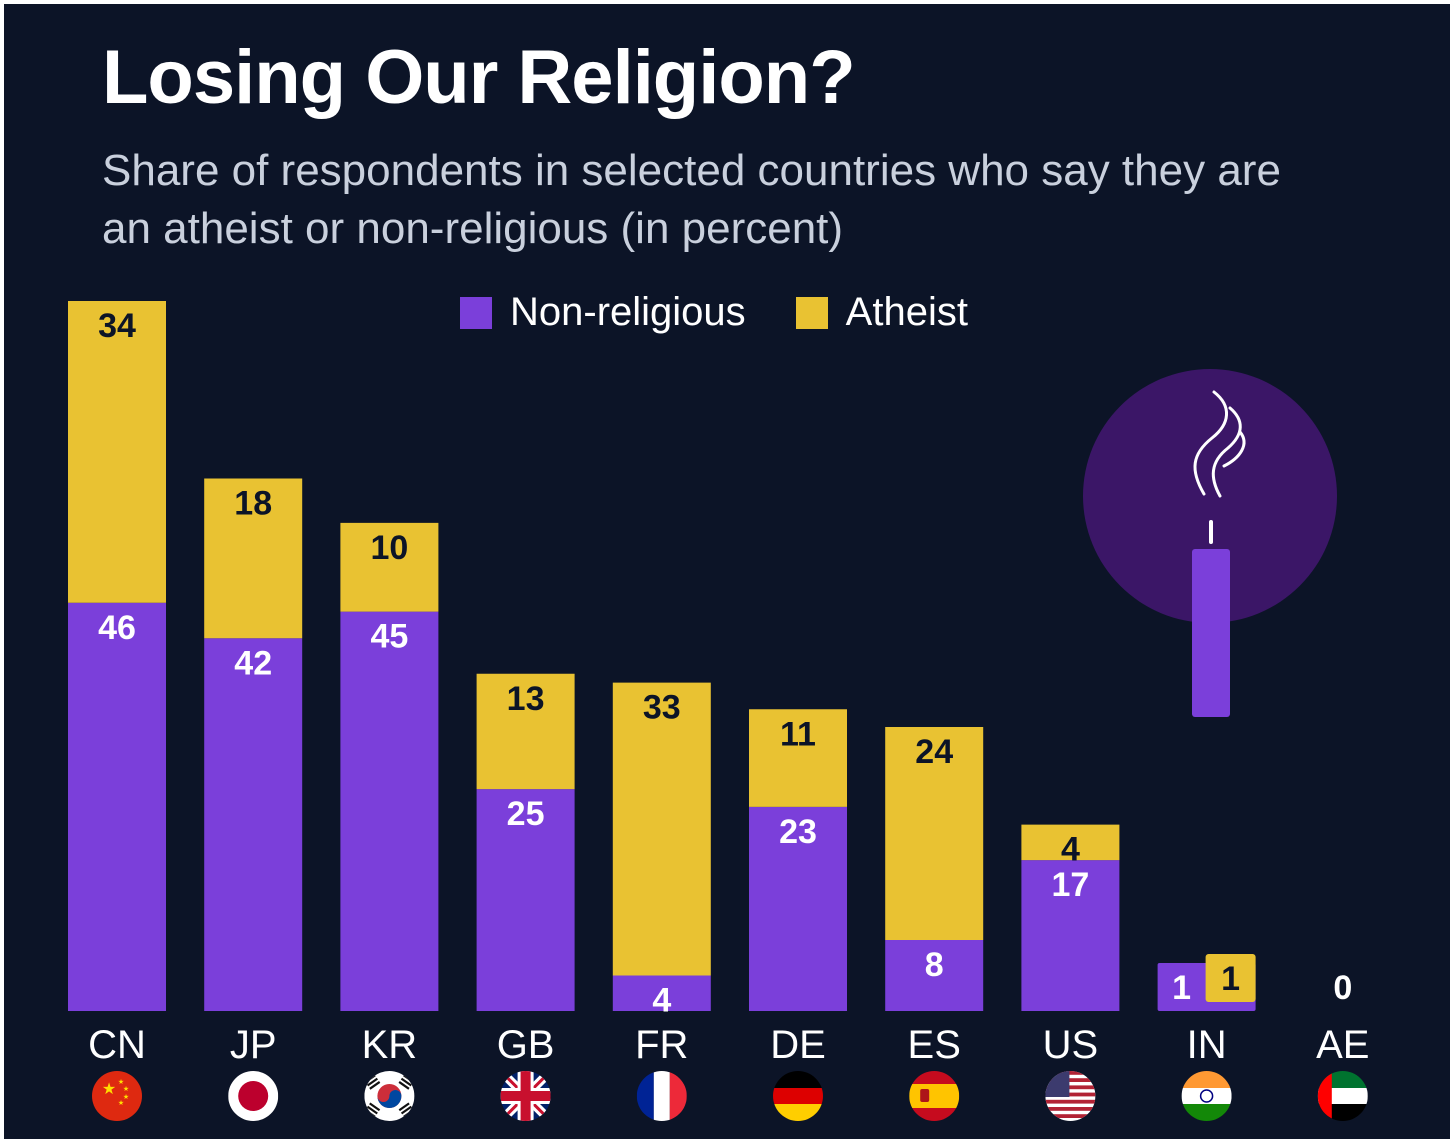 The width and height of the screenshot is (1456, 1143). I want to click on bar-atheist-fr, so click(661, 829).